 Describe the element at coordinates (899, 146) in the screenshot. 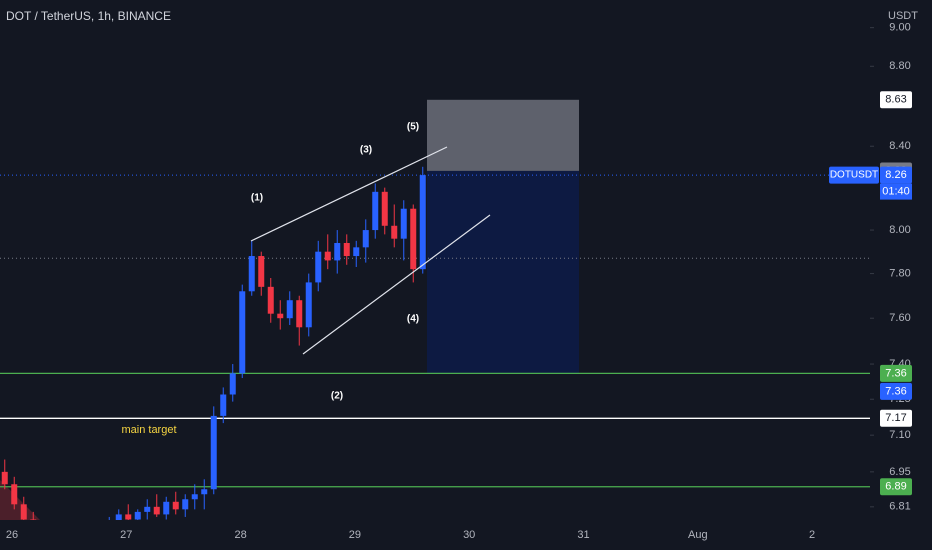

I see `y-tick-label: 8.40` at that location.